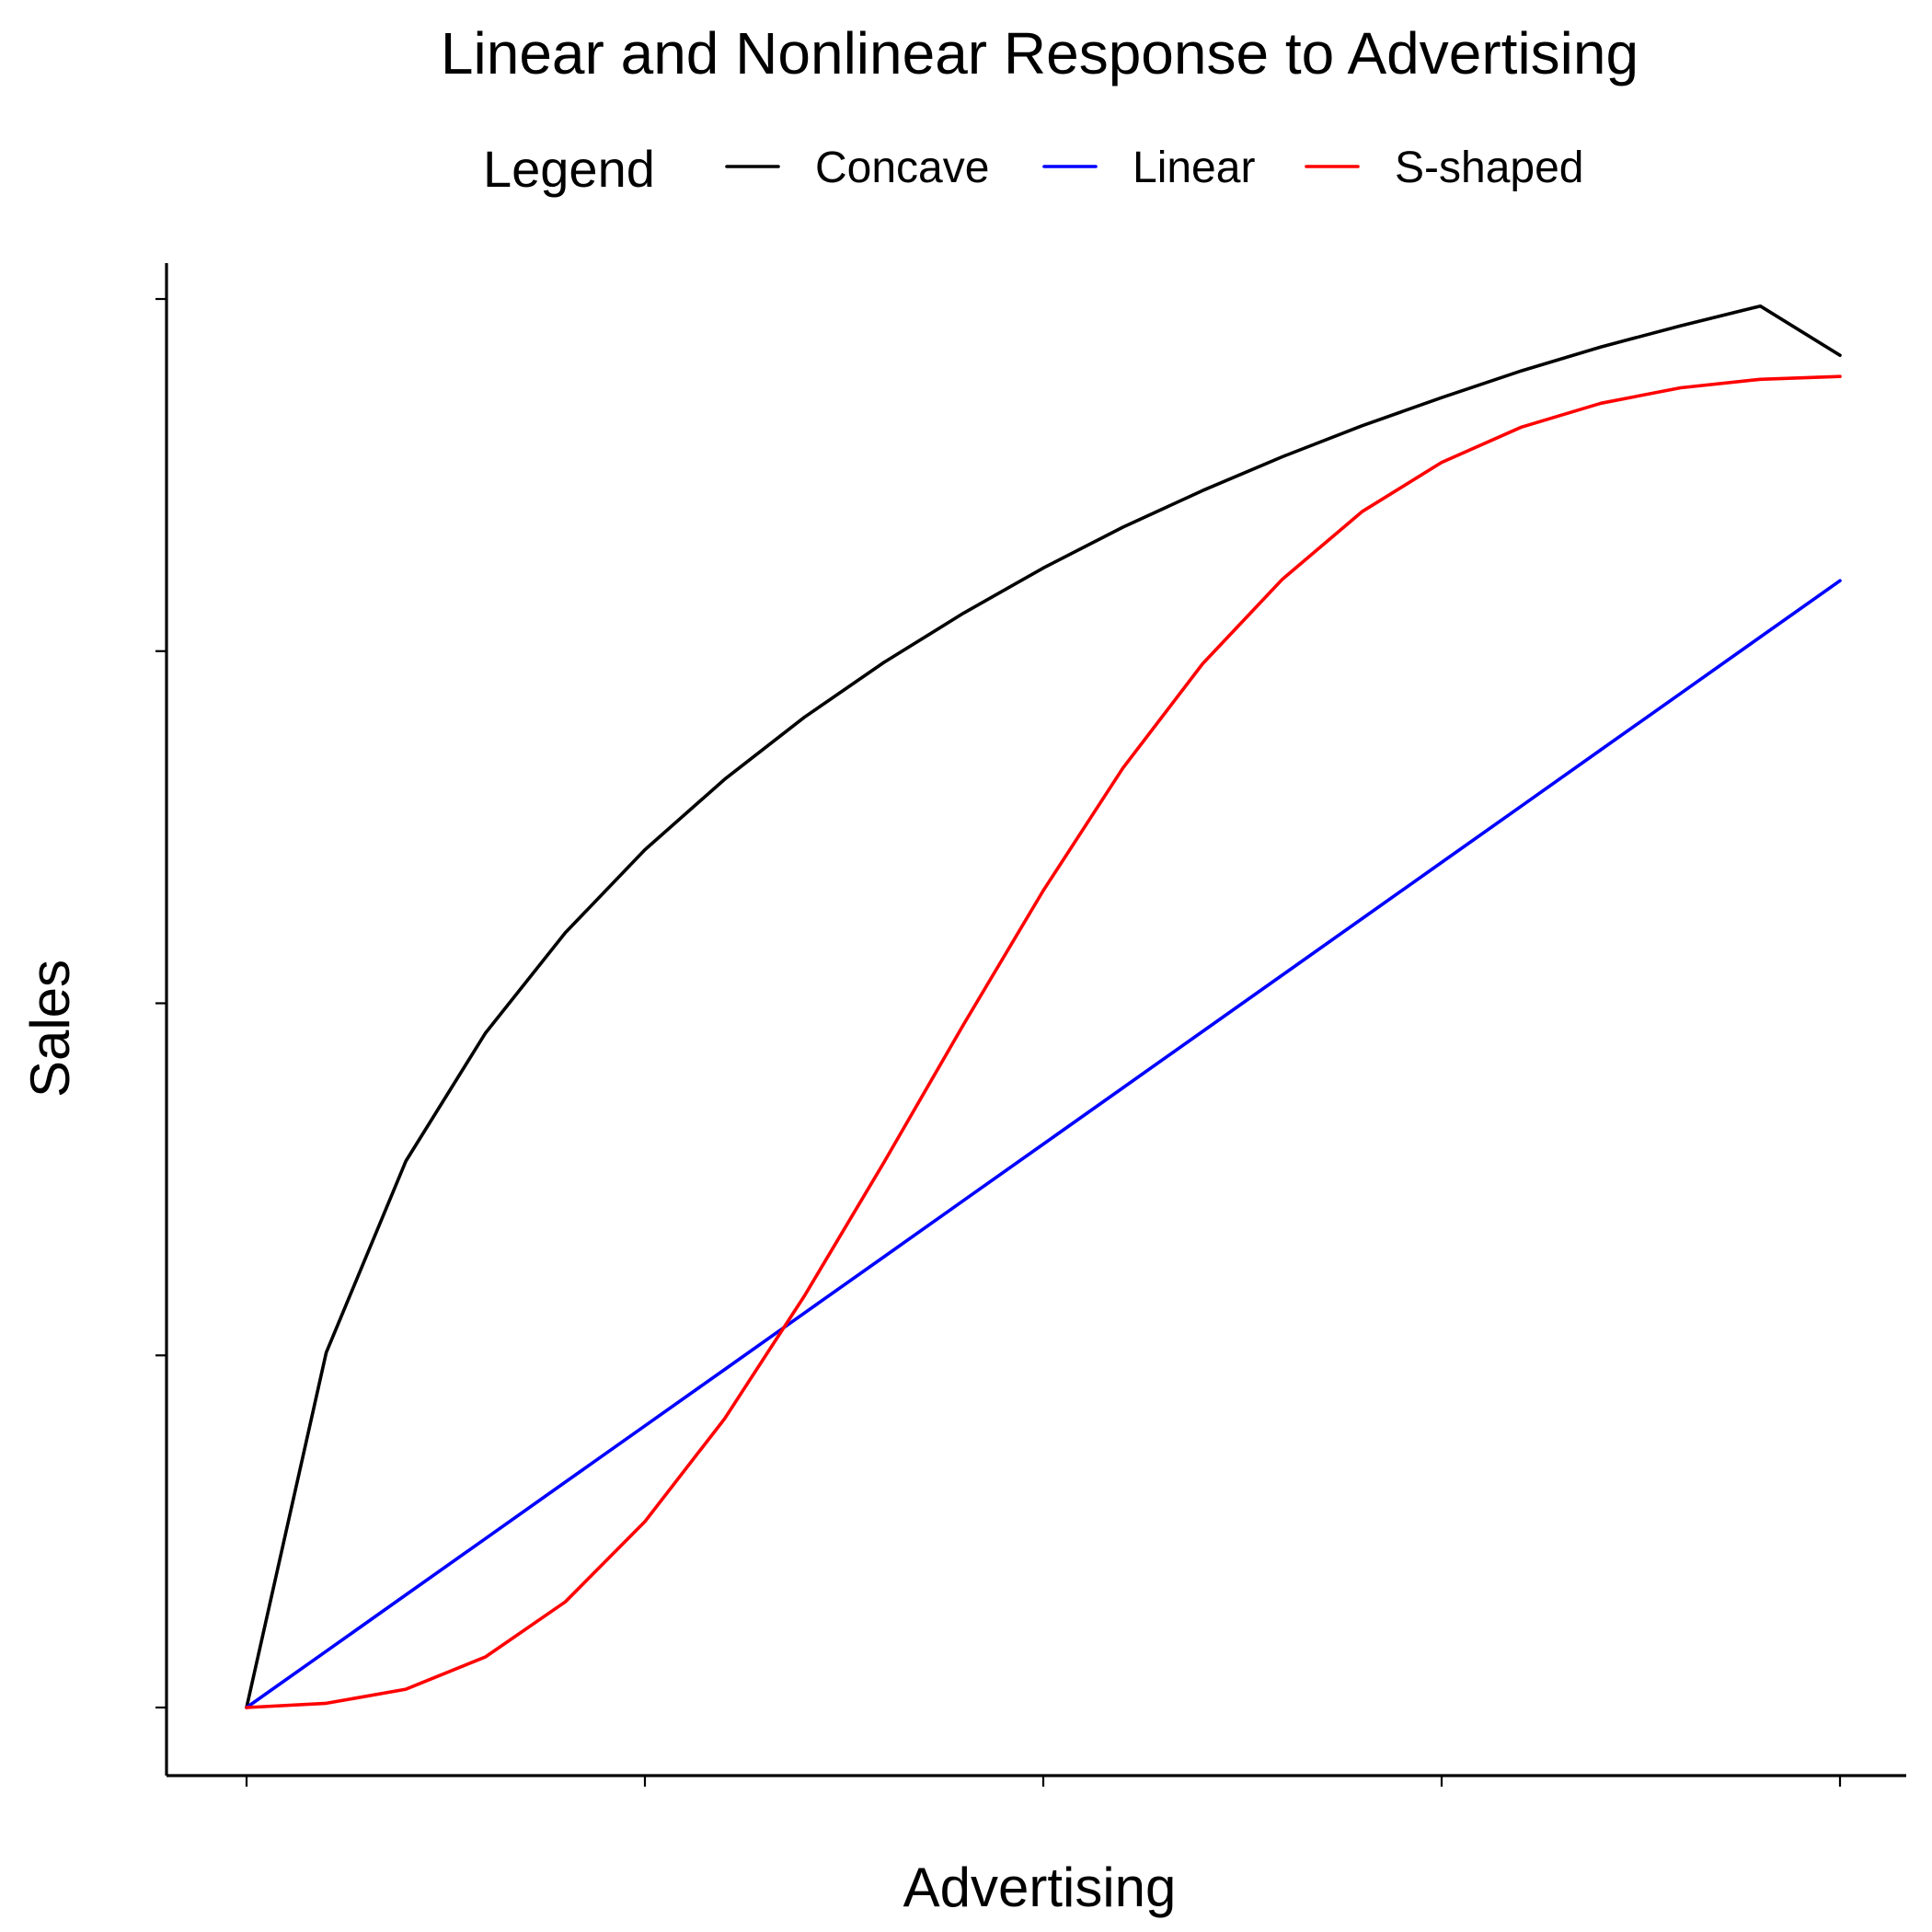 The height and width of the screenshot is (1932, 1932). What do you see at coordinates (569, 169) in the screenshot?
I see `legend-title: Legend` at bounding box center [569, 169].